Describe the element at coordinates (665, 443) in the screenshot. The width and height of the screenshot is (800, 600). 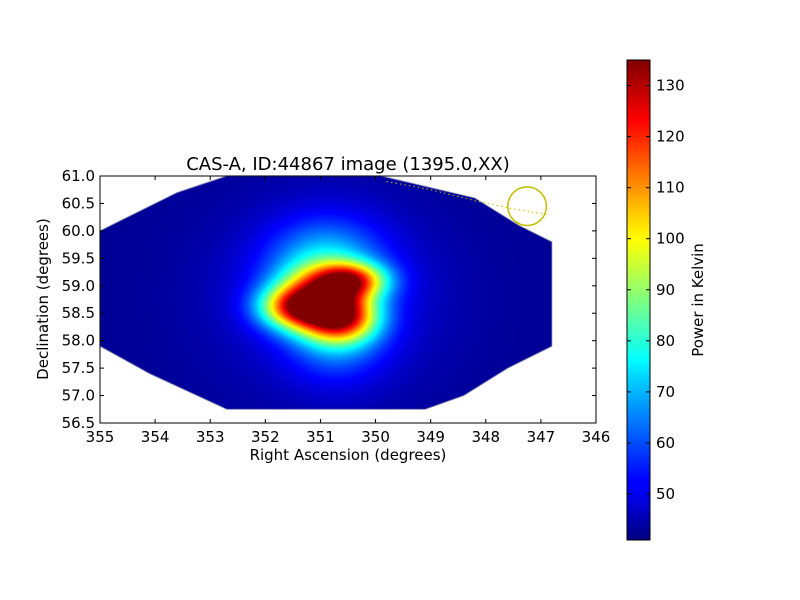
I see `colorbar-tick-label: 60` at that location.